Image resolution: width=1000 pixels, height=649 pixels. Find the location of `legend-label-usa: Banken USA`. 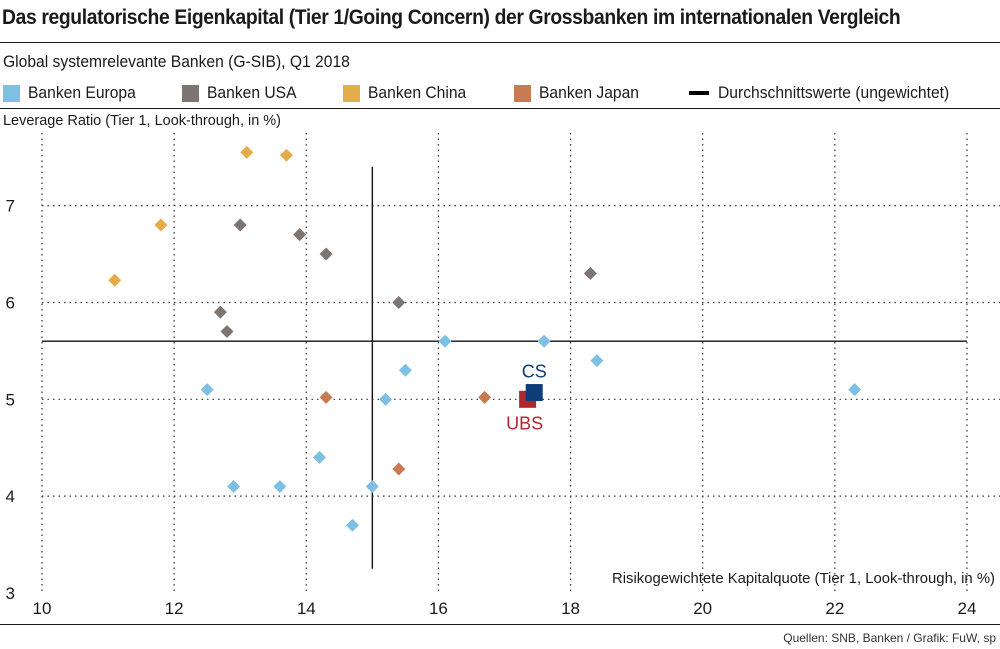

legend-label-usa: Banken USA is located at coordinates (252, 92).